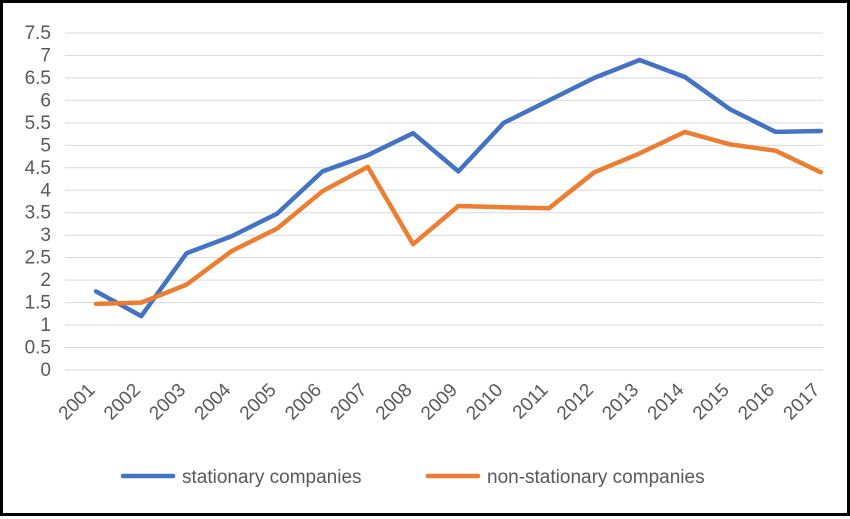 This screenshot has height=519, width=850. Describe the element at coordinates (666, 401) in the screenshot. I see `x-tick-label: 2014` at that location.